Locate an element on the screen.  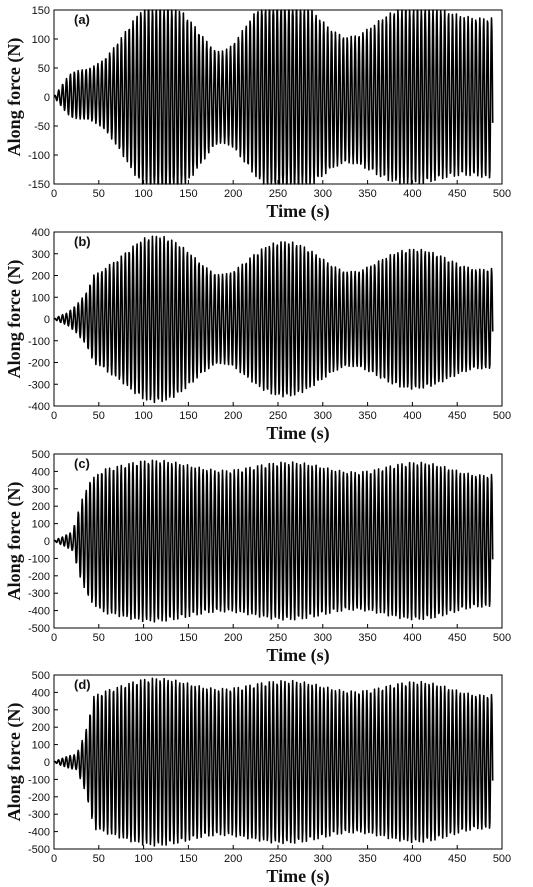
y-tick-label: 50 is located at coordinates (44, 69).